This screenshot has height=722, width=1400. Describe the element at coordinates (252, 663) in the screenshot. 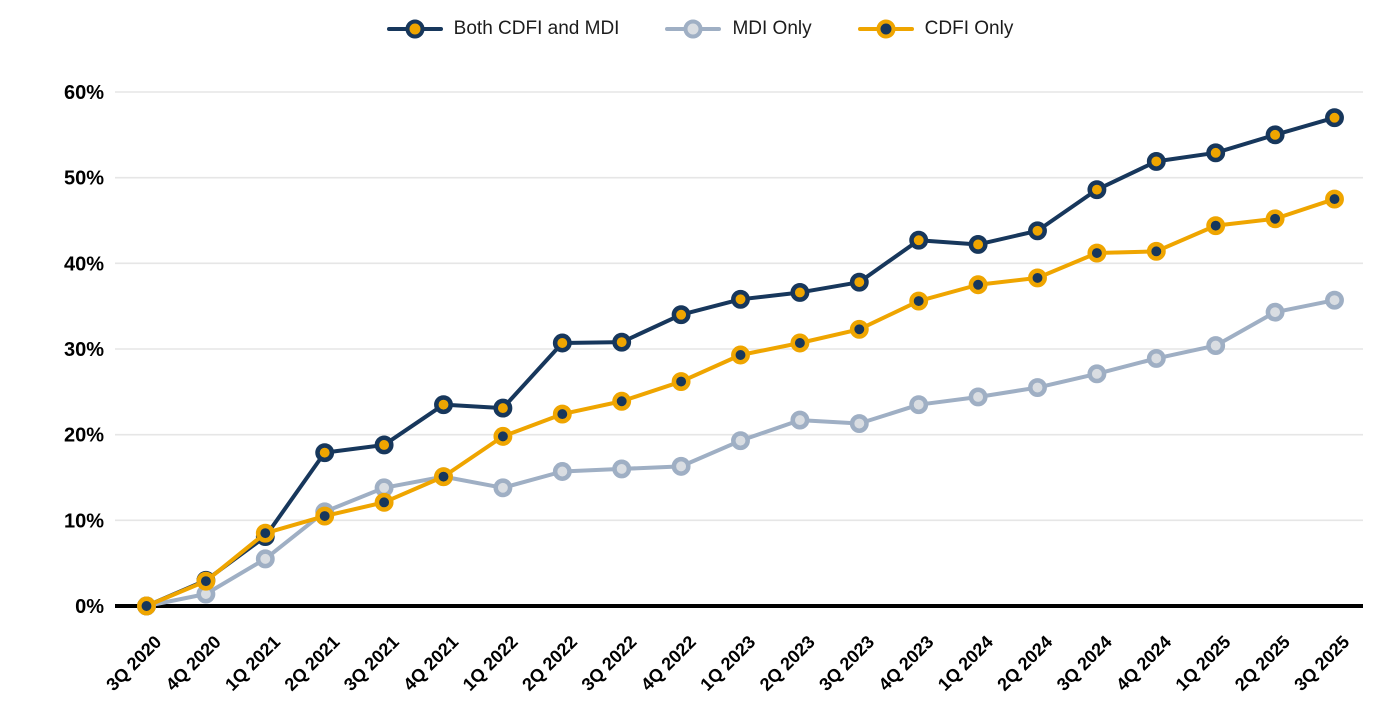

I see `x-tick-label: 1Q 2021` at that location.